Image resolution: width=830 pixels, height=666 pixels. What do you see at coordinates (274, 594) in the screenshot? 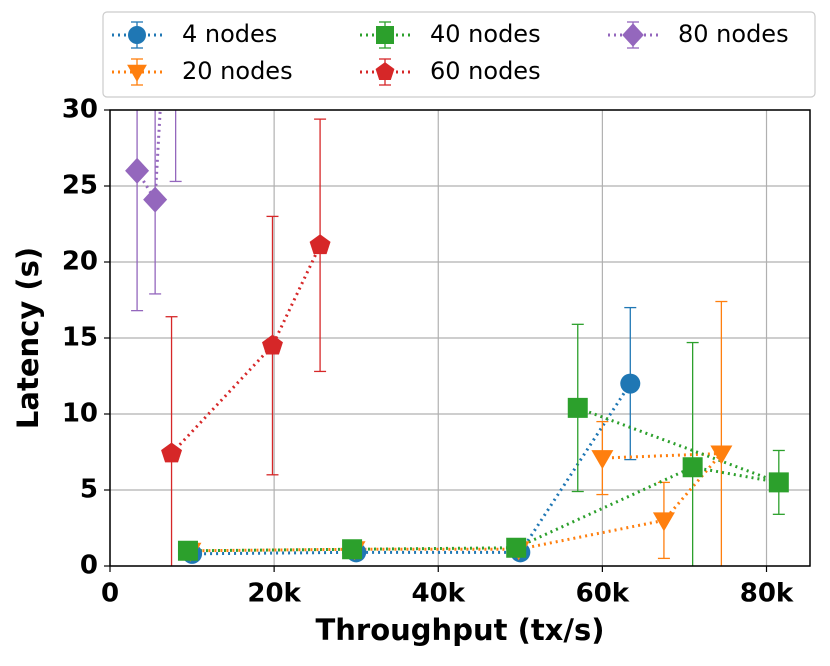
I see `x-tick-label: 20k` at bounding box center [274, 594].